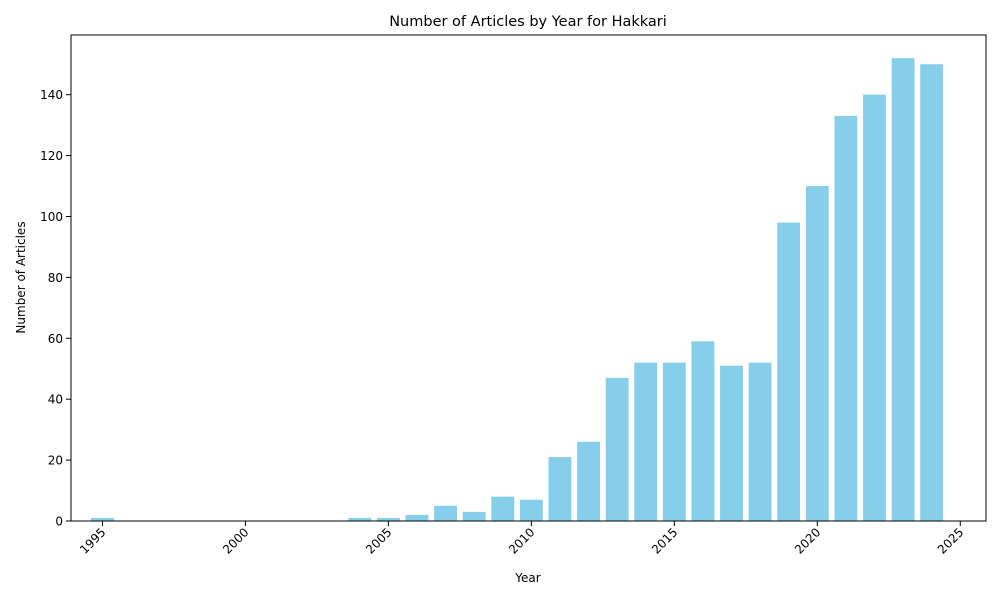  I want to click on x-tick-label-2010: 2010, so click(521, 540).